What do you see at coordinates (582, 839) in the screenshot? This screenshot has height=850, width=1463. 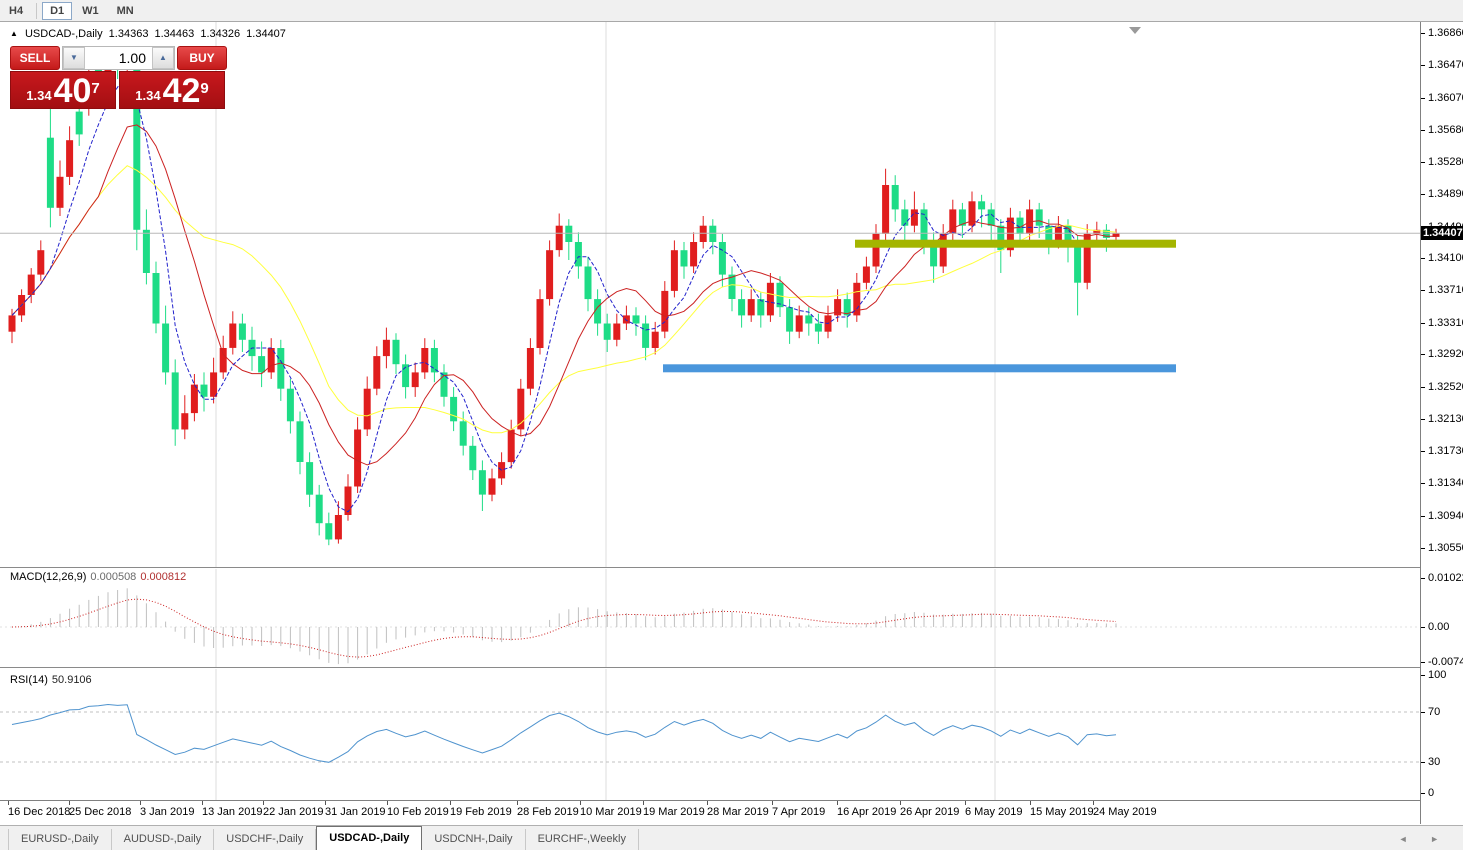 I see `tab-eurchf-weekly: EURCHF-,Weekly` at bounding box center [582, 839].